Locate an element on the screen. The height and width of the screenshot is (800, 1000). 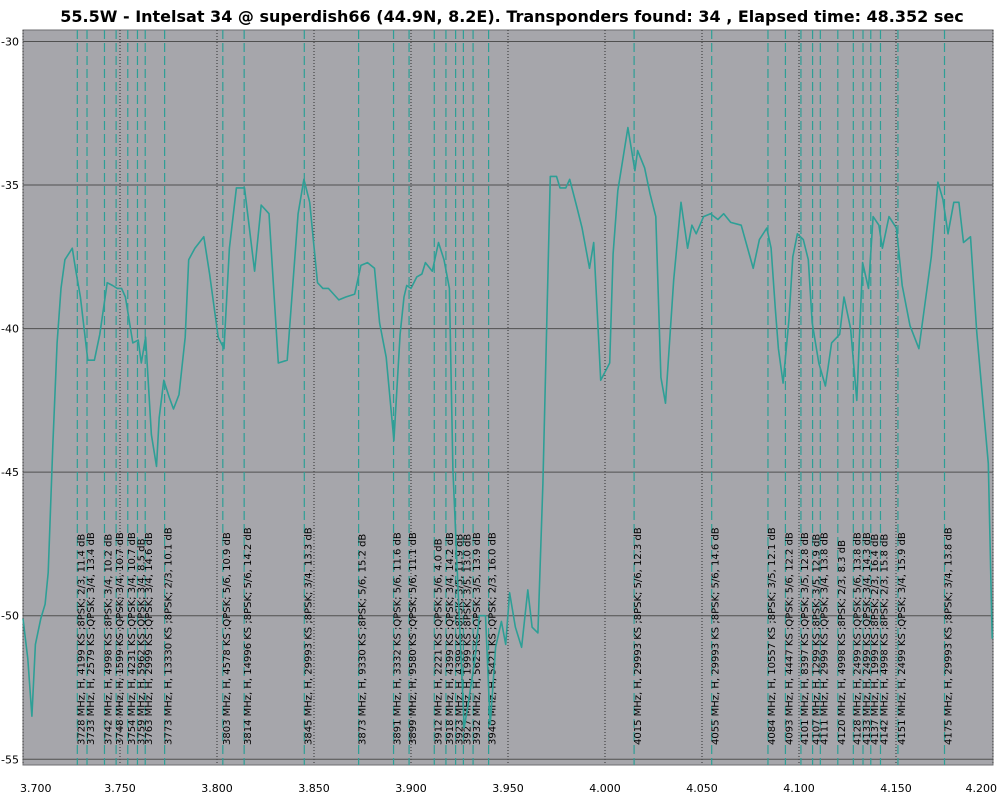
y-tick-label: -55 is located at coordinates (10, 759).